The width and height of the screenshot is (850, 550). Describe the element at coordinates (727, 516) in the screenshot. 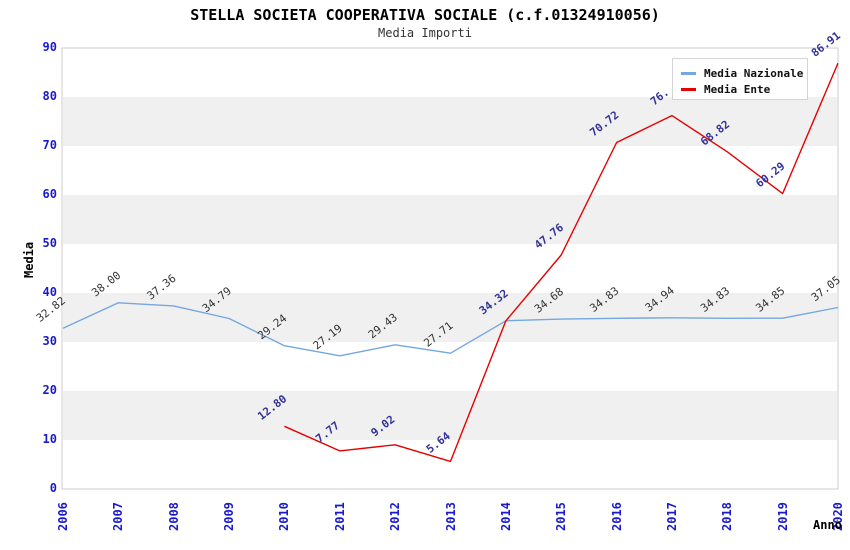

I see `x-tick-label: 2018` at that location.